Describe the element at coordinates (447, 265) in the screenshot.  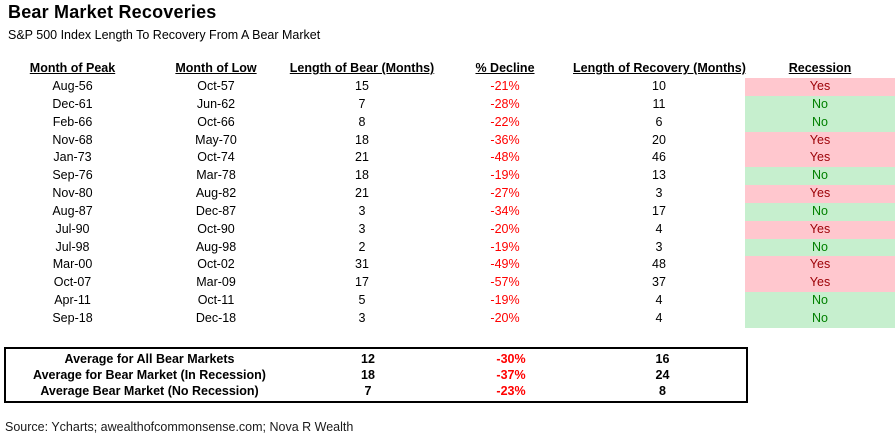
I see `table-row: Mar-00 Oct-02 31 -49% 48 Yes` at that location.